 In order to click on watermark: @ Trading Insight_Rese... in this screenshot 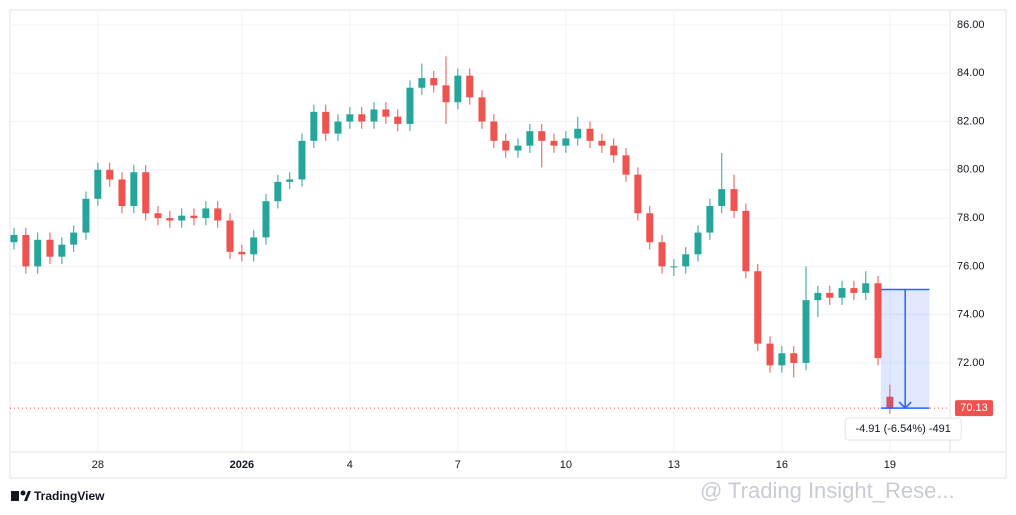, I will do `click(827, 490)`.